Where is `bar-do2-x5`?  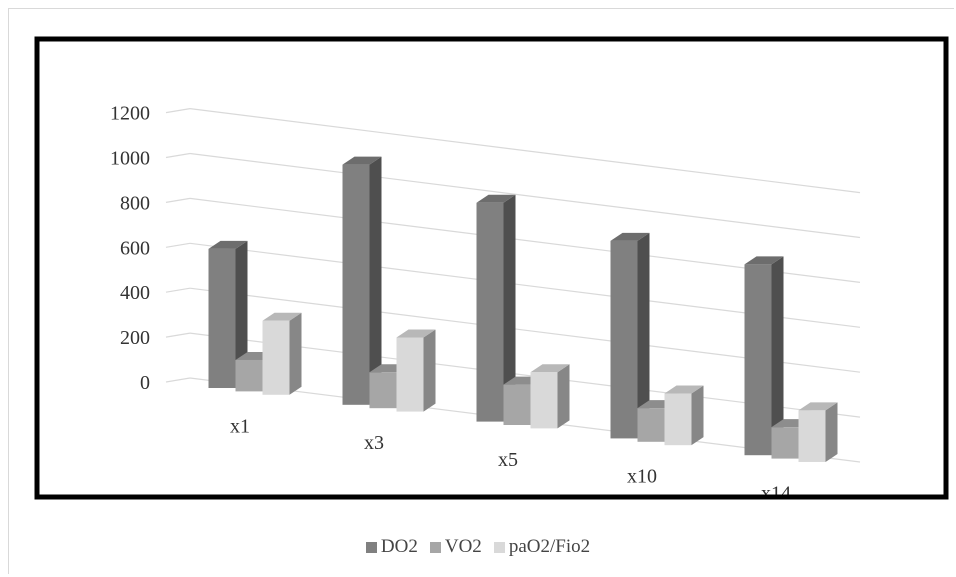 bar-do2-x5 is located at coordinates (496, 308).